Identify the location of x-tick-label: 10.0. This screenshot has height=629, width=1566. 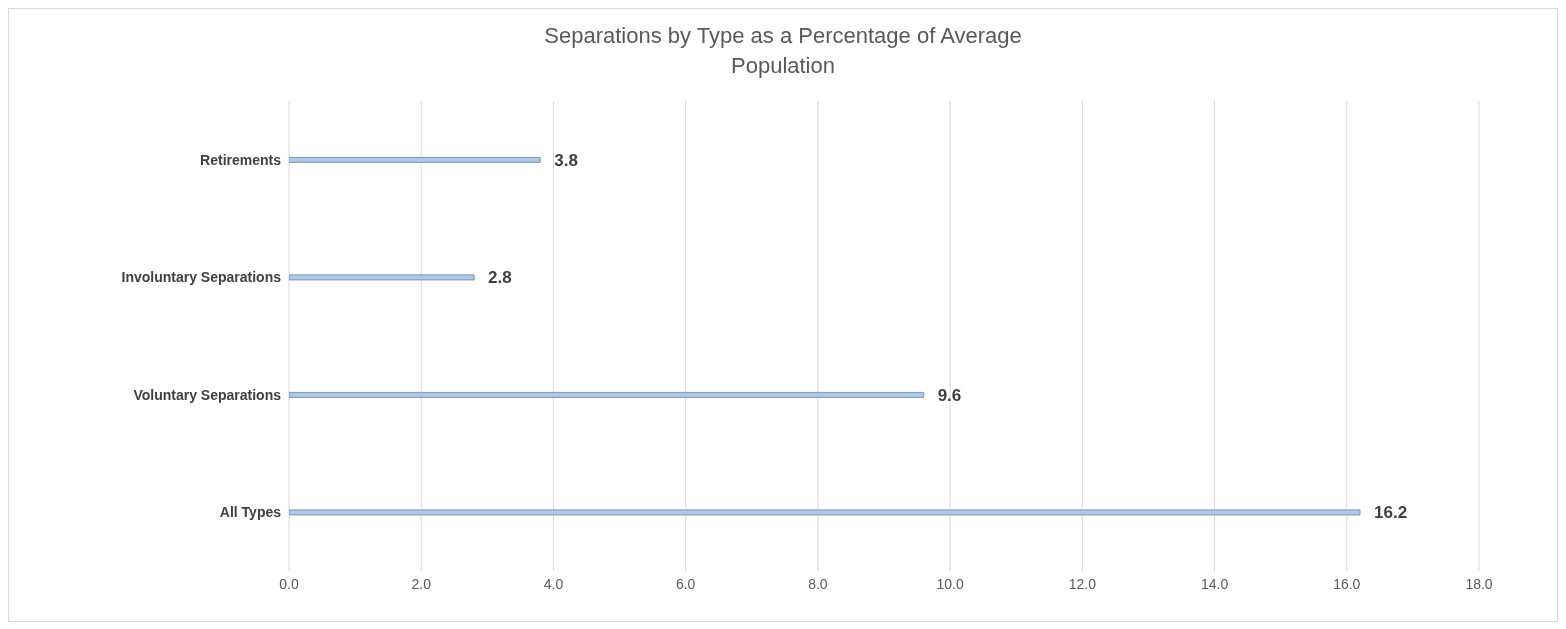
(950, 583).